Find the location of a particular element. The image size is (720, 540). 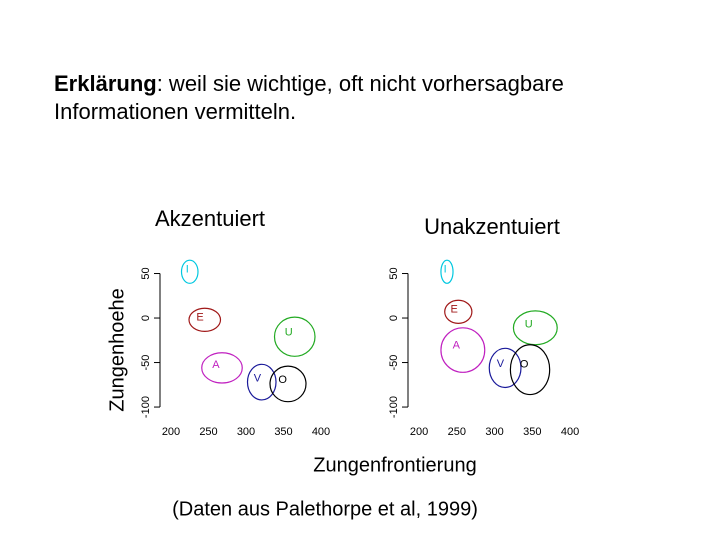

x-axis-label: Zungenfrontierung is located at coordinates (394, 465).